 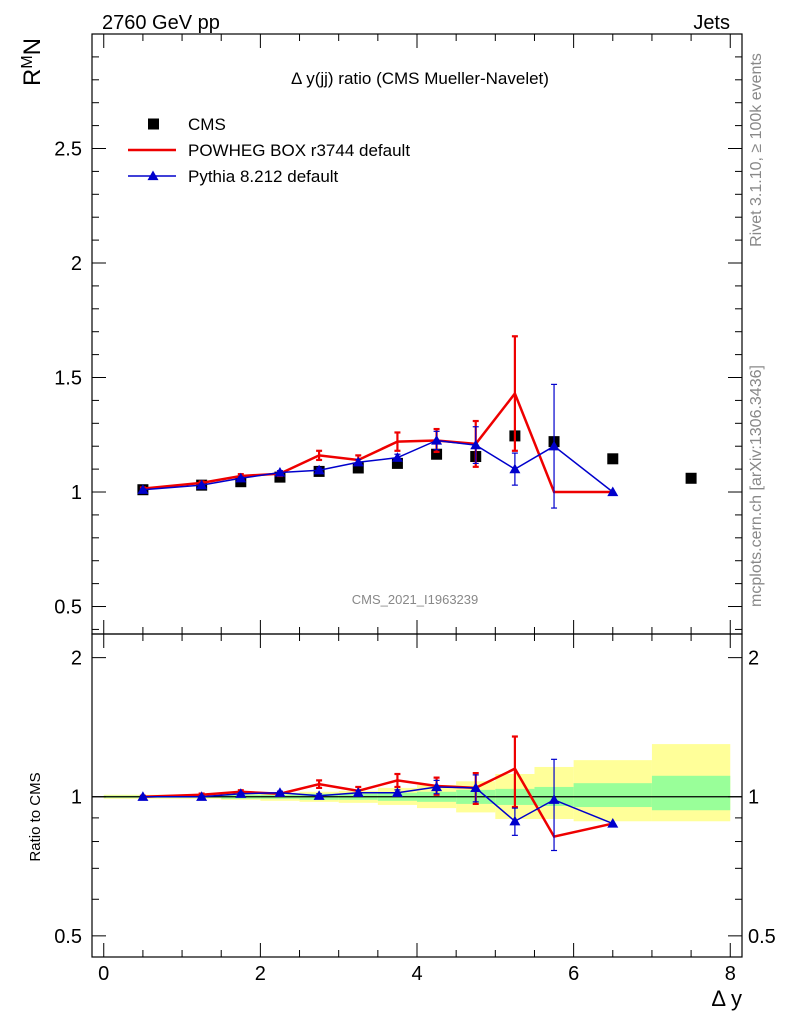 I want to click on y-axis-label-sup: M, so click(x=27, y=61).